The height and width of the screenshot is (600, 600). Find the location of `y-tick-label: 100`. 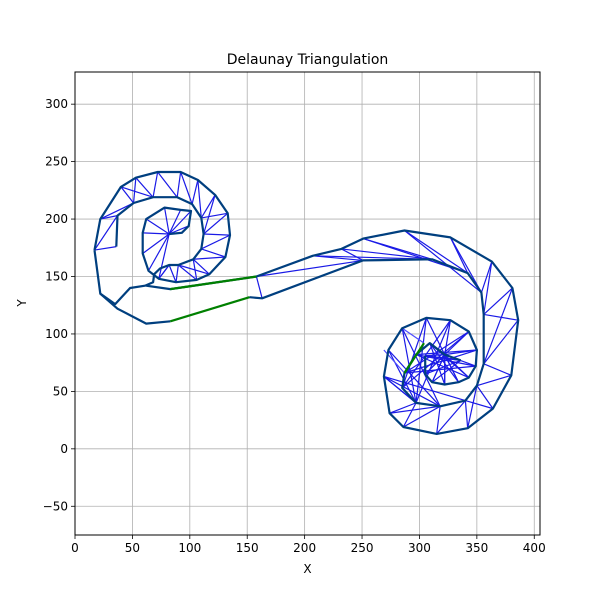

y-tick-label: 100 is located at coordinates (56, 334).